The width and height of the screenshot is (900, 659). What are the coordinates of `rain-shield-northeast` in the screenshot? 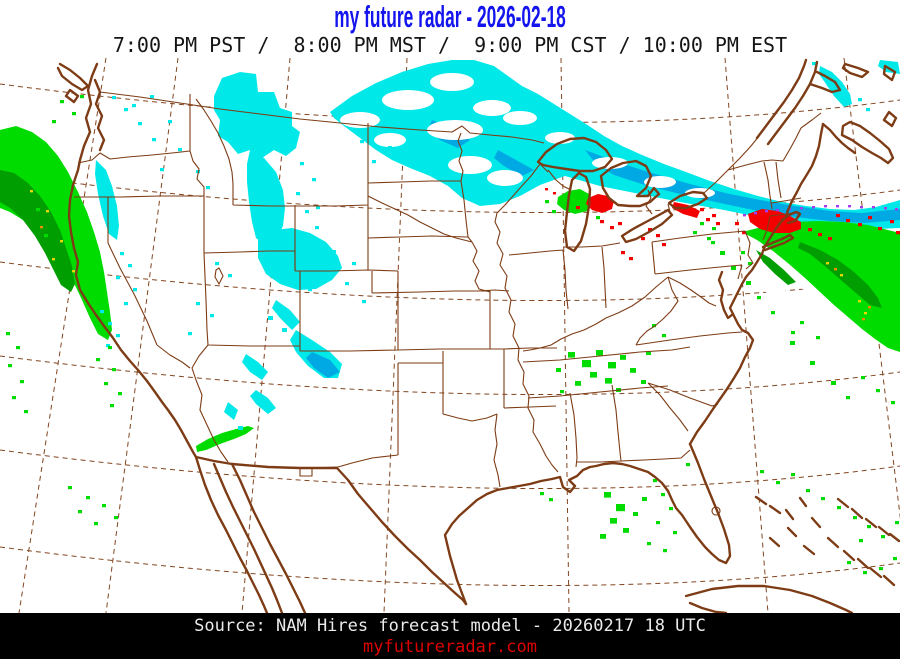 It's located at (821, 286).